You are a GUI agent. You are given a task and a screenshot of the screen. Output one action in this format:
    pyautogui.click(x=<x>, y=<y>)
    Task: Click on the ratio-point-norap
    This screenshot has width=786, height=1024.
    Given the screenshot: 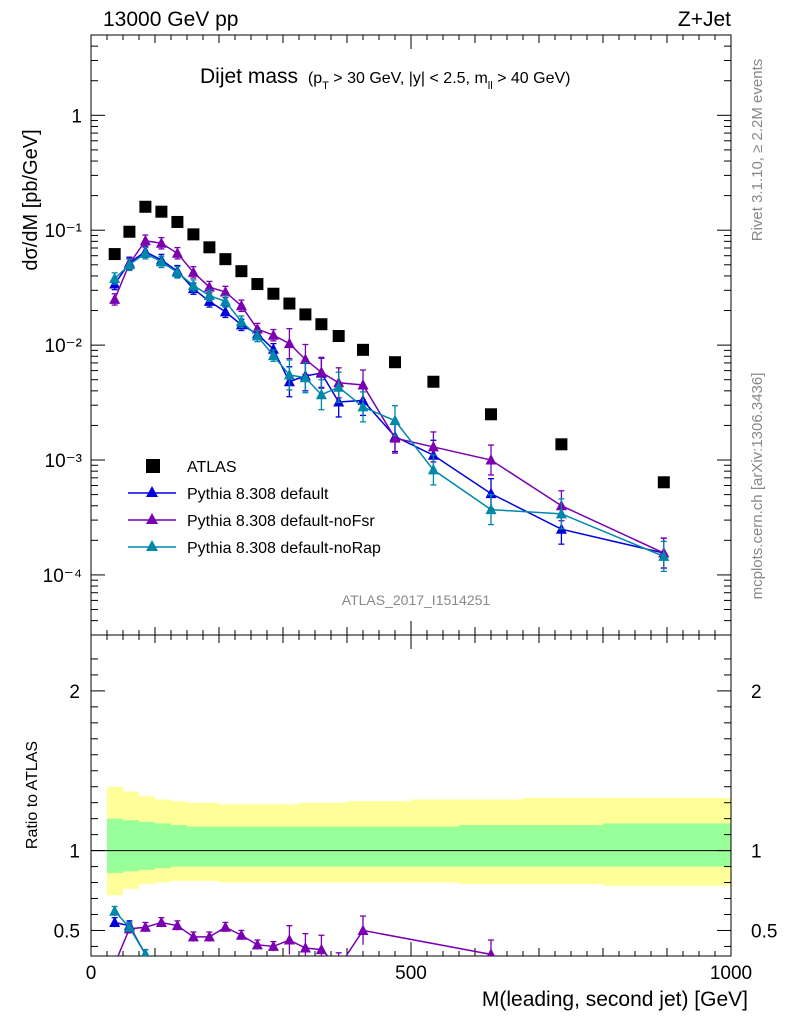 What is the action you would take?
    pyautogui.click(x=145, y=952)
    